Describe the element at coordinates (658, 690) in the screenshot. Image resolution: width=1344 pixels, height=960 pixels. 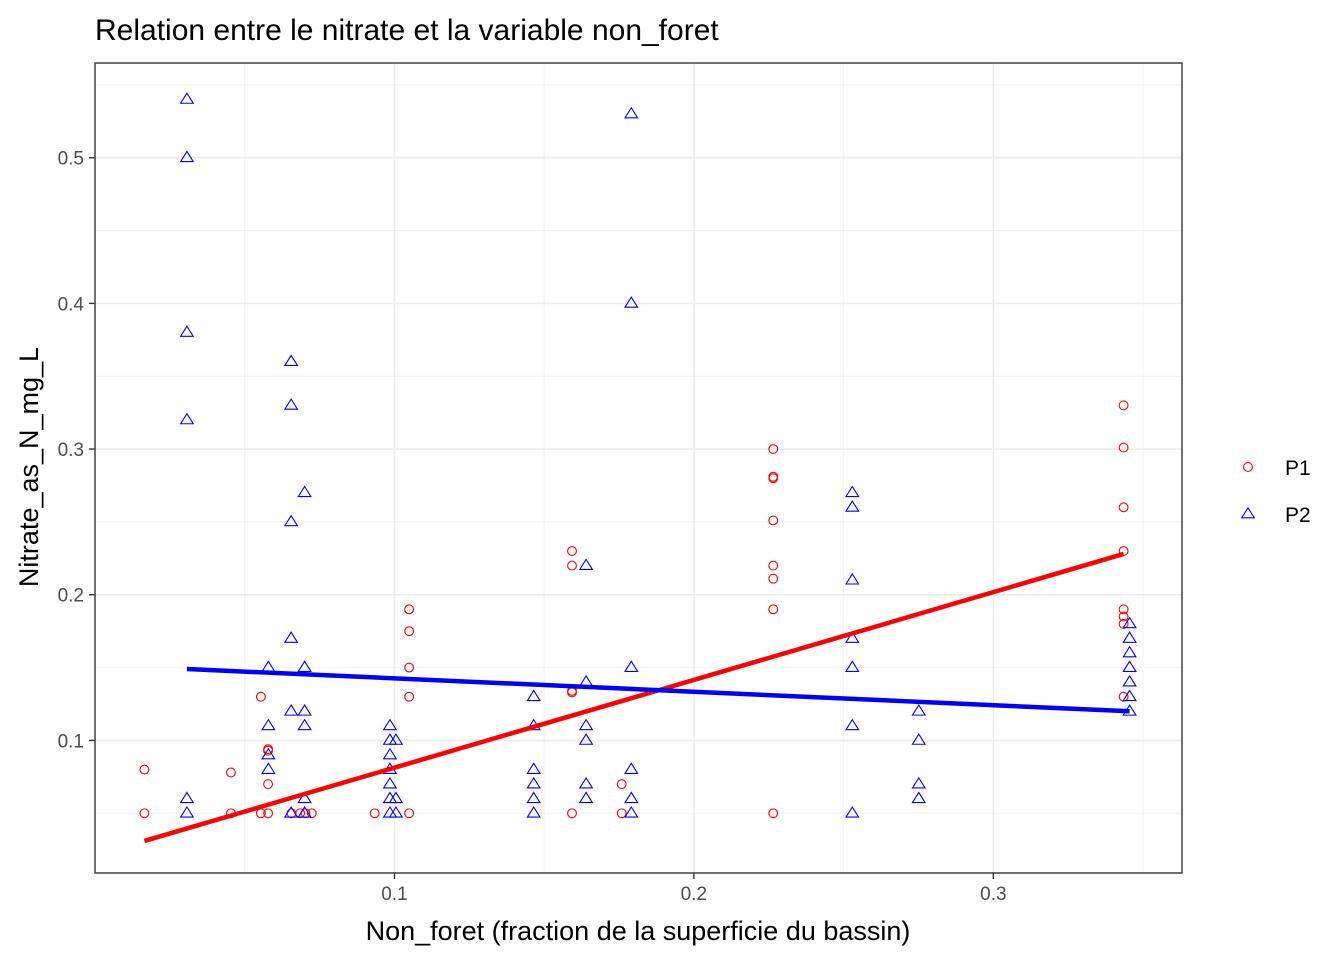
I see `p2-fit-line` at that location.